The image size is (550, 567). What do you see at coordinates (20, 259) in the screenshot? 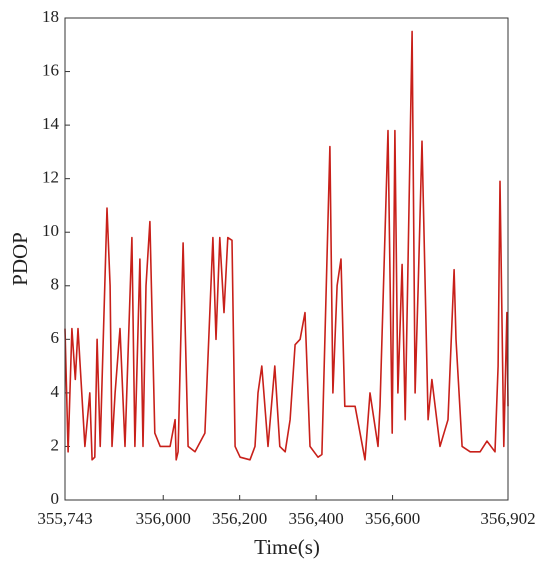
I see `y-axis-title: PDOP` at bounding box center [20, 259].